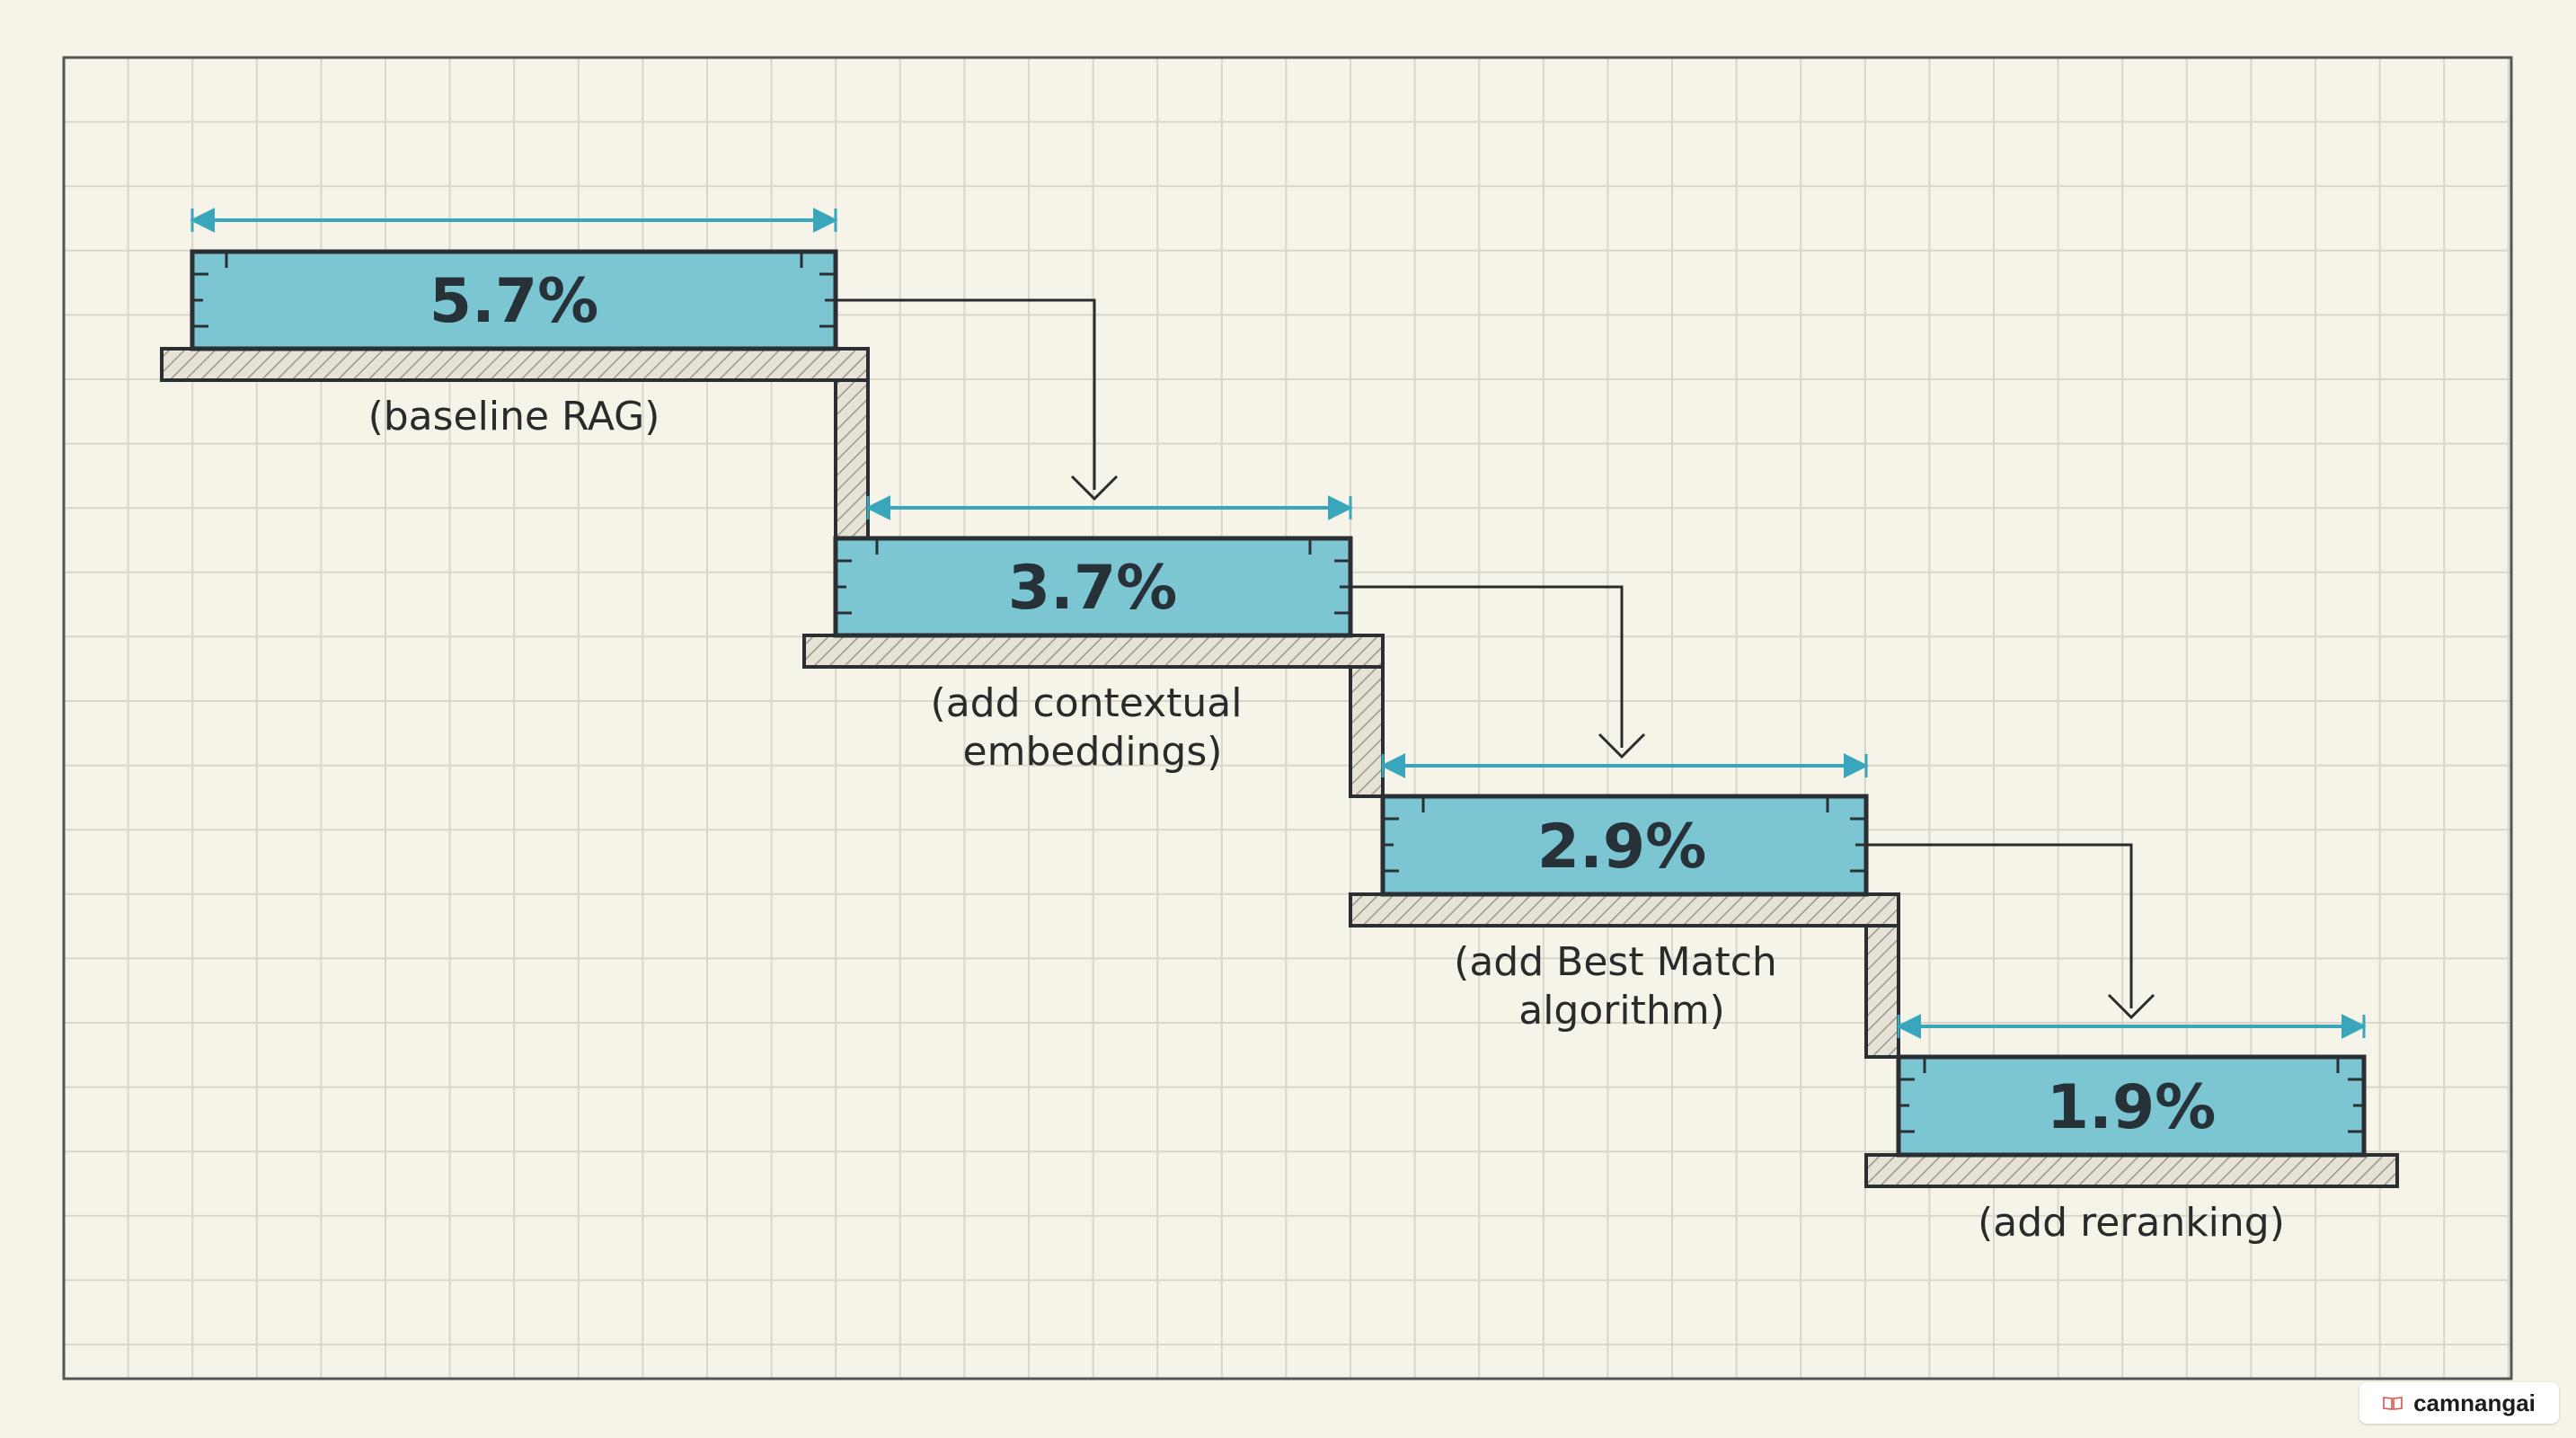 The height and width of the screenshot is (1438, 2576). Describe the element at coordinates (2474, 1402) in the screenshot. I see `watermark-text: camnangai` at that location.